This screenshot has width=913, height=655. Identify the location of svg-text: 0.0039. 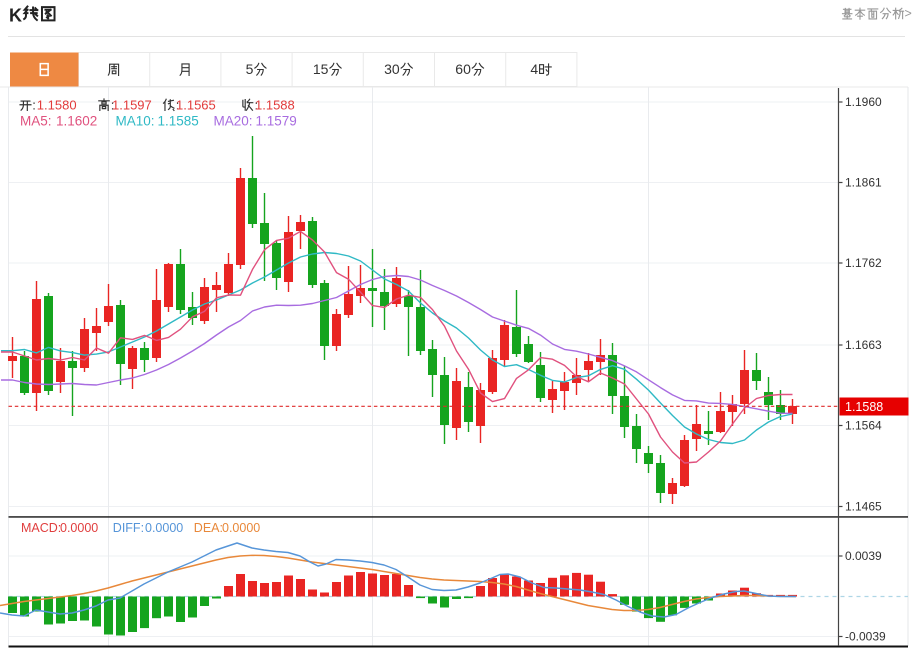
(863, 556).